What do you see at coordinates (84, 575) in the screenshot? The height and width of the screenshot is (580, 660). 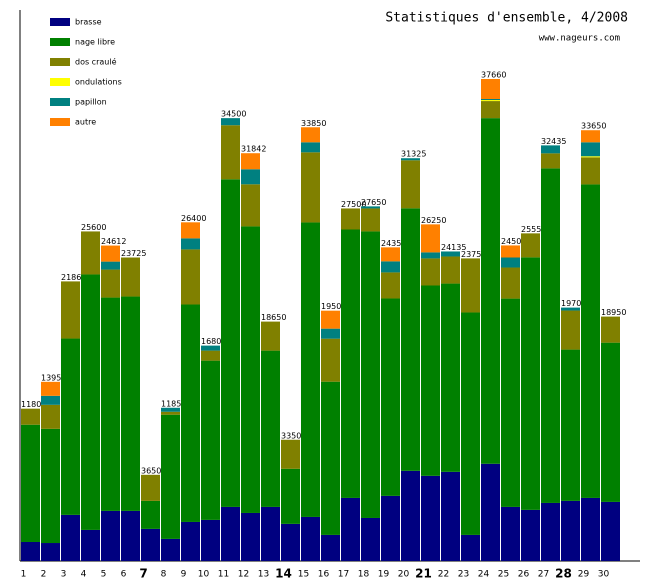 I see `x-tick-label: 4` at bounding box center [84, 575].